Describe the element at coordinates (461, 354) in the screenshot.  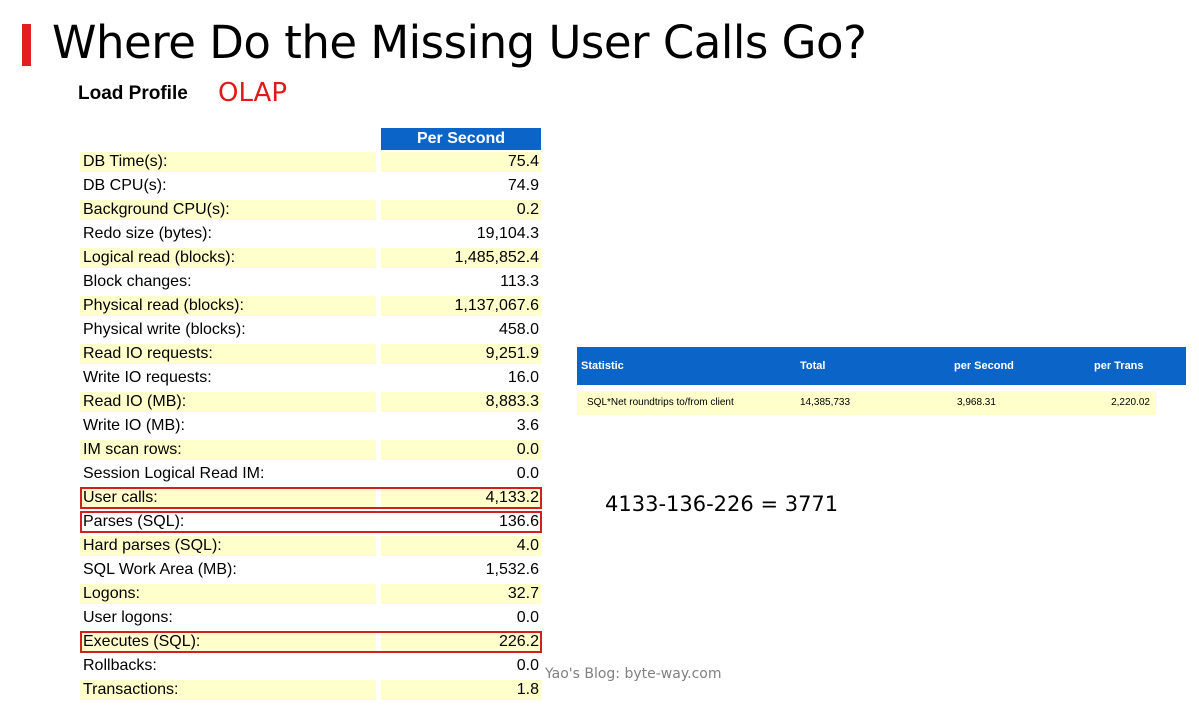
I see `metric-value: 9,251.9` at that location.